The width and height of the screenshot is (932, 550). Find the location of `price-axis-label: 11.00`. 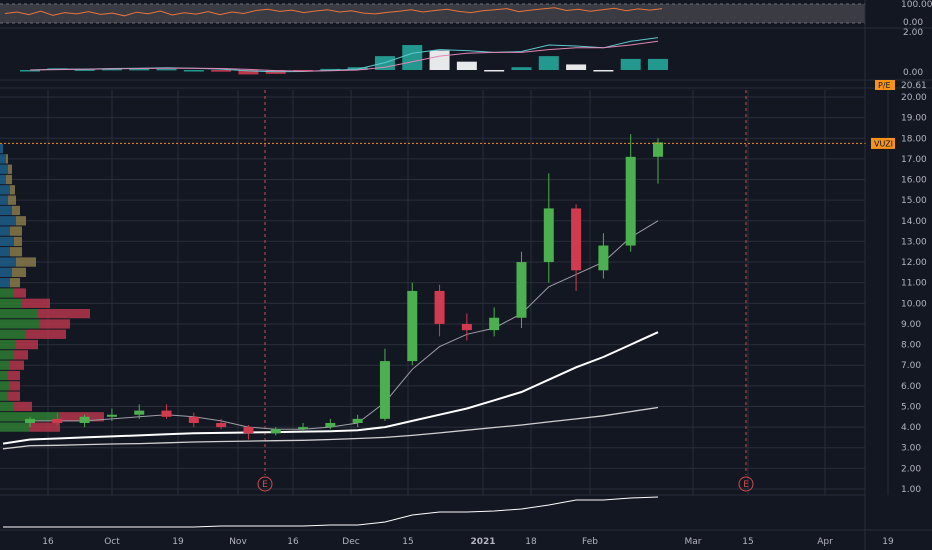

price-axis-label: 11.00 is located at coordinates (914, 284).